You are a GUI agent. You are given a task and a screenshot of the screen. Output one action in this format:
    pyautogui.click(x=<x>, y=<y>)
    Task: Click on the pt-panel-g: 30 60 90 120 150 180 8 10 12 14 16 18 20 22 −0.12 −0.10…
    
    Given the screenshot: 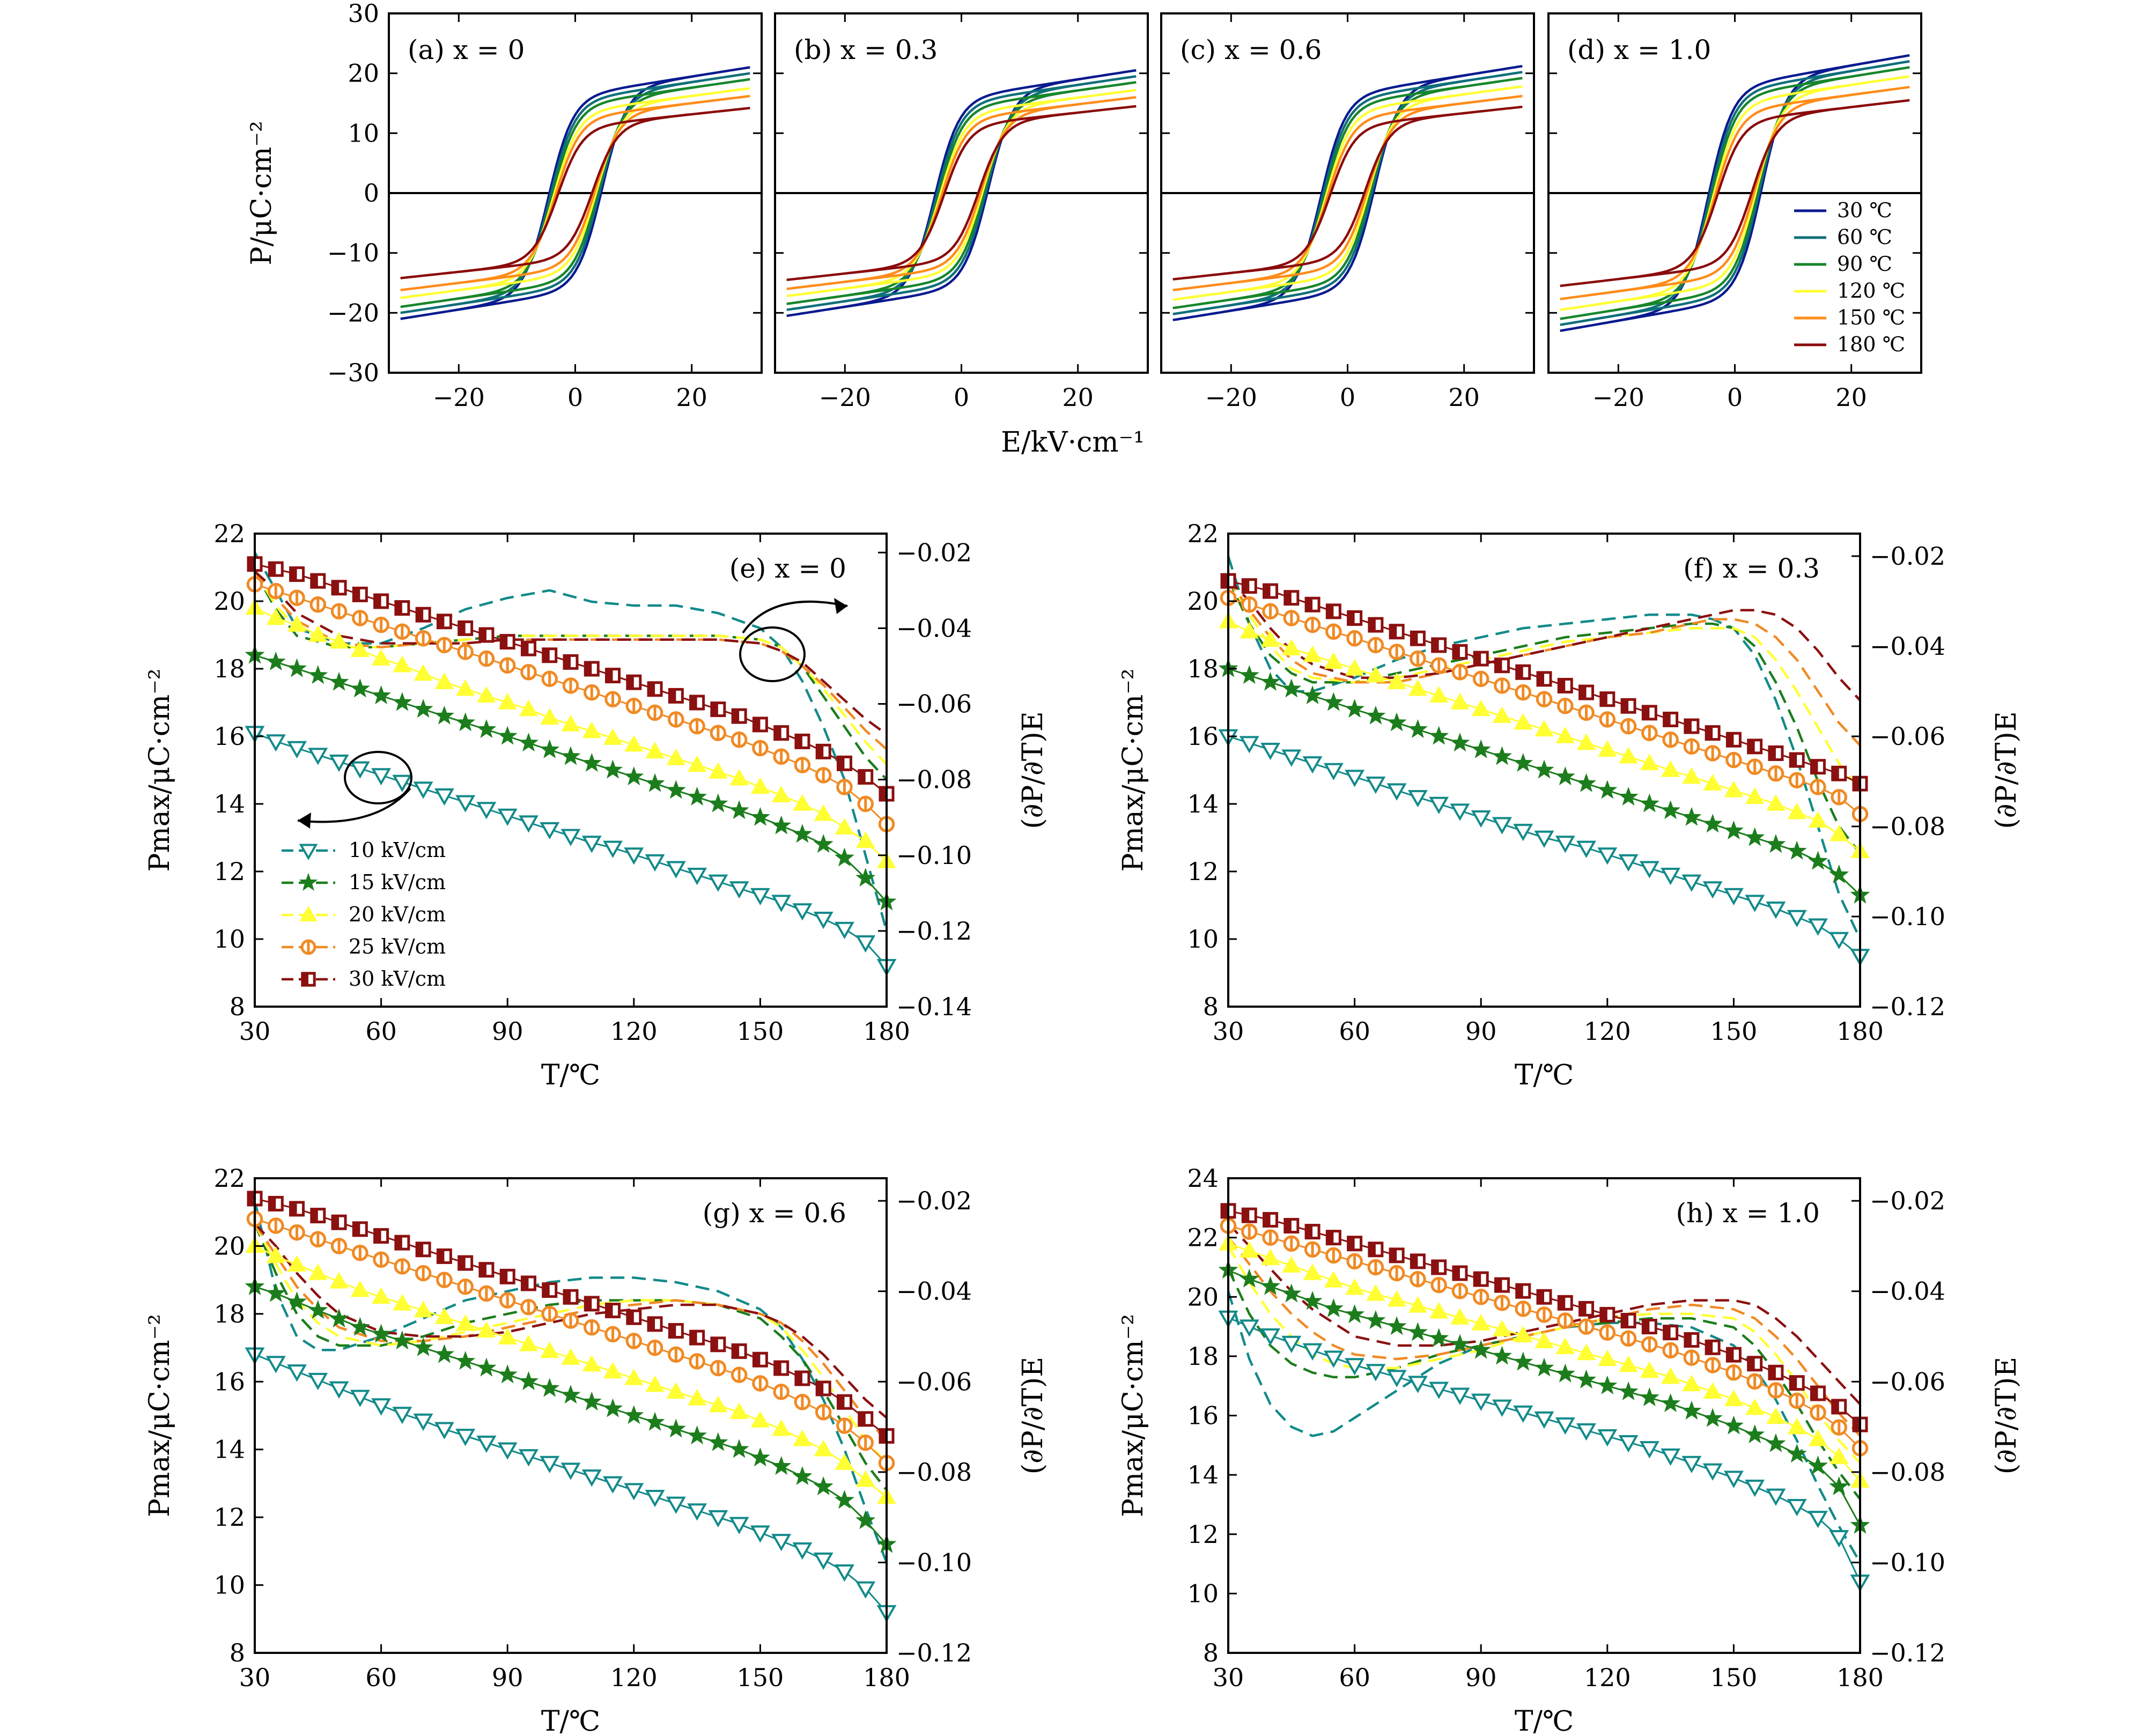 What is the action you would take?
    pyautogui.click(x=596, y=1450)
    